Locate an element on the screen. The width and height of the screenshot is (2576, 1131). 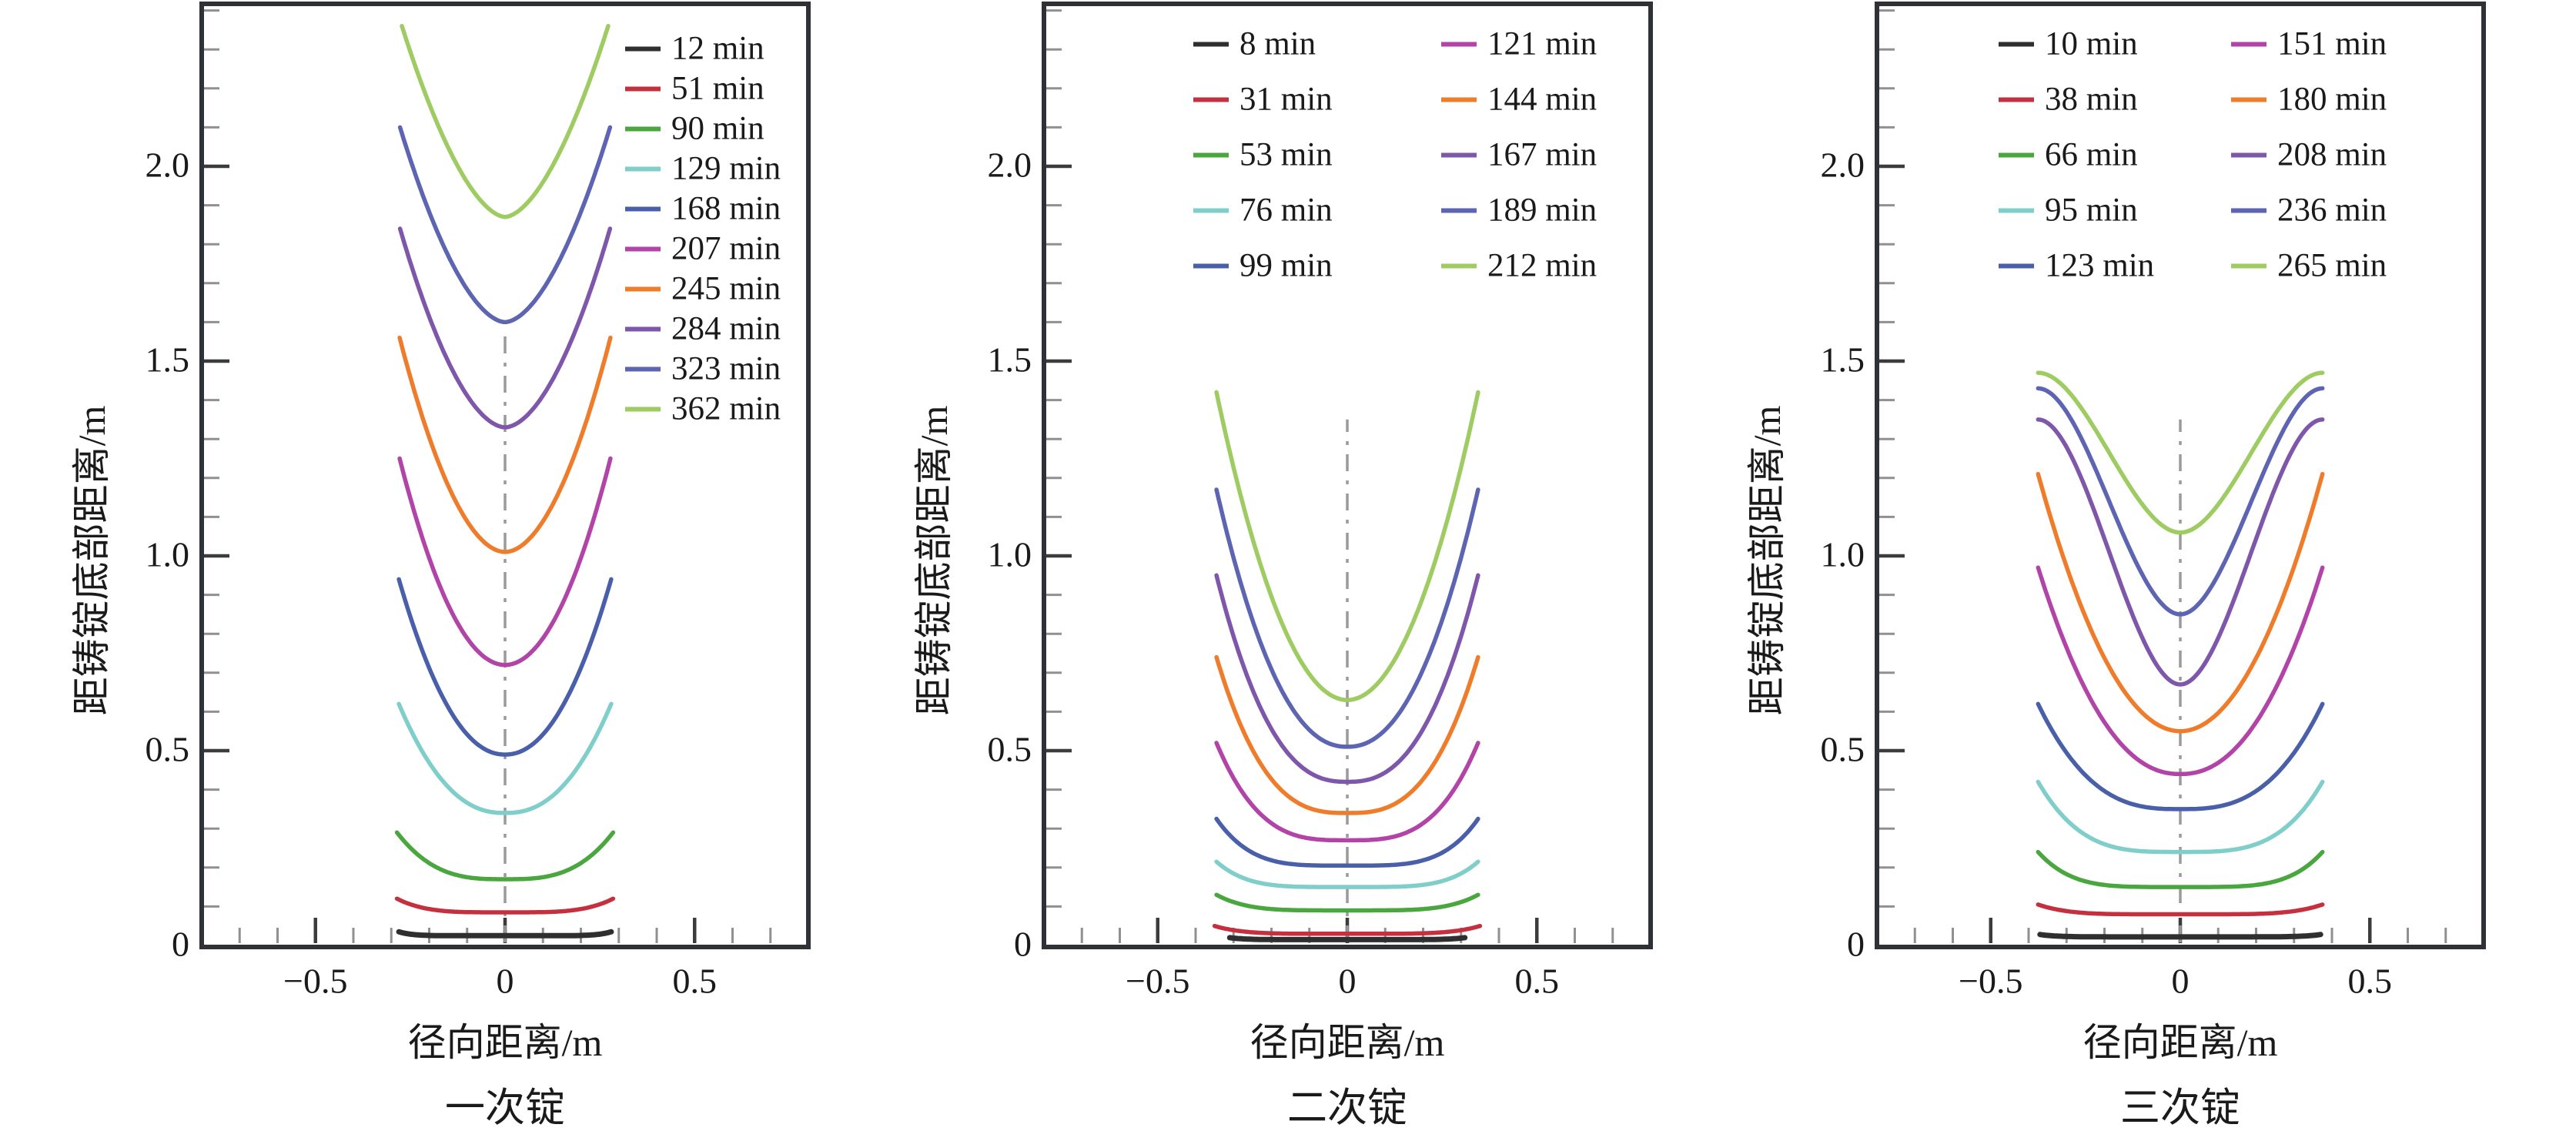
legend-label: 51 min is located at coordinates (718, 88).